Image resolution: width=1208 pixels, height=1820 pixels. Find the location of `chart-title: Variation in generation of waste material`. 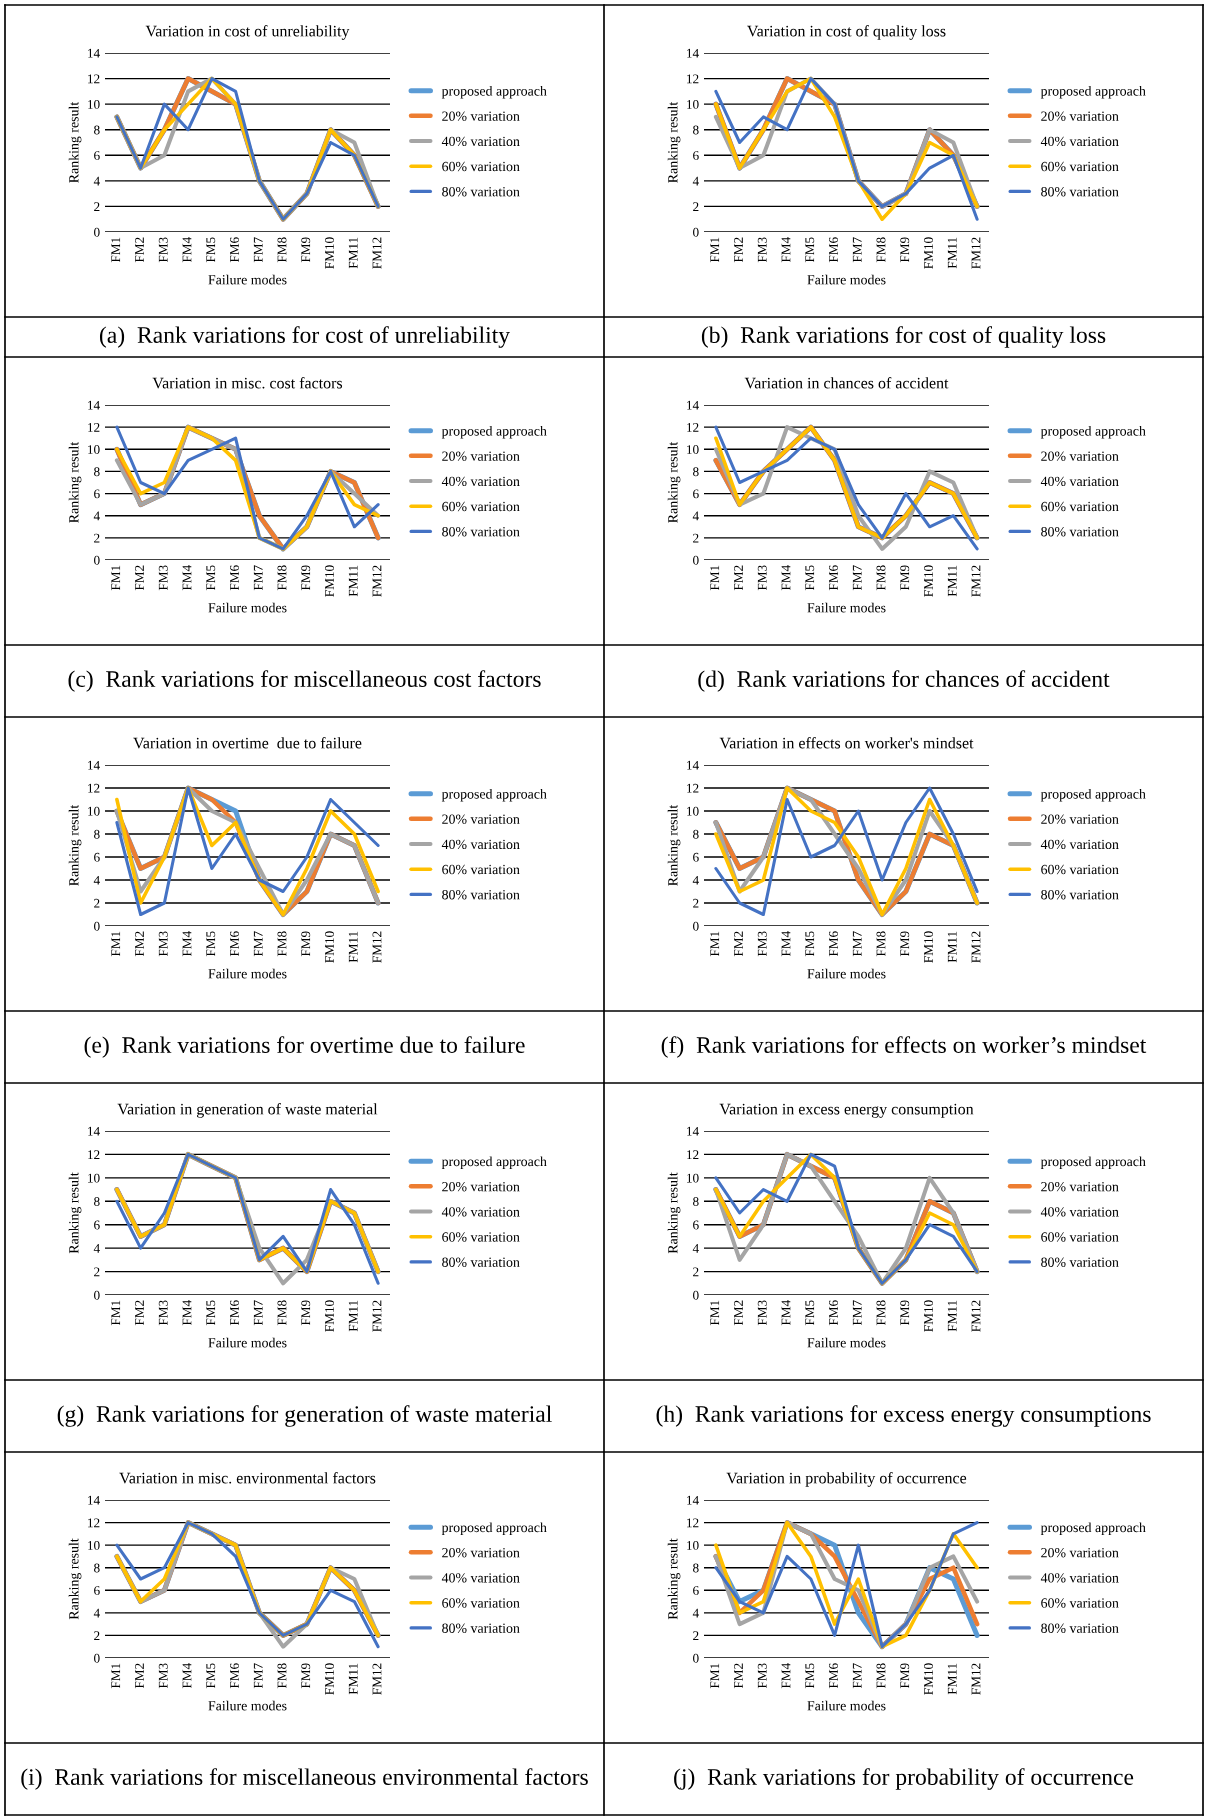

chart-title: Variation in generation of waste material is located at coordinates (247, 1110).